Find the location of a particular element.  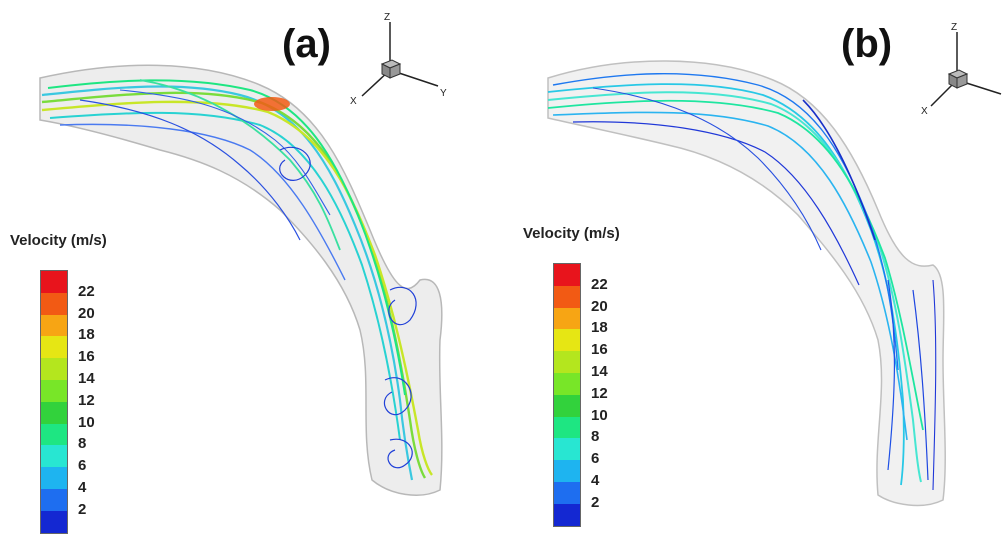

panel-label: (a) is located at coordinates (306, 44).